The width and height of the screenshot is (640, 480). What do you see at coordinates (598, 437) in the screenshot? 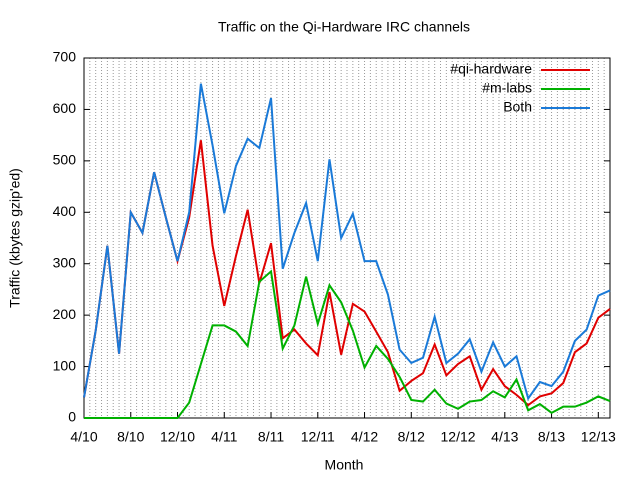
I see `x-tick-label: 12/13` at bounding box center [598, 437].